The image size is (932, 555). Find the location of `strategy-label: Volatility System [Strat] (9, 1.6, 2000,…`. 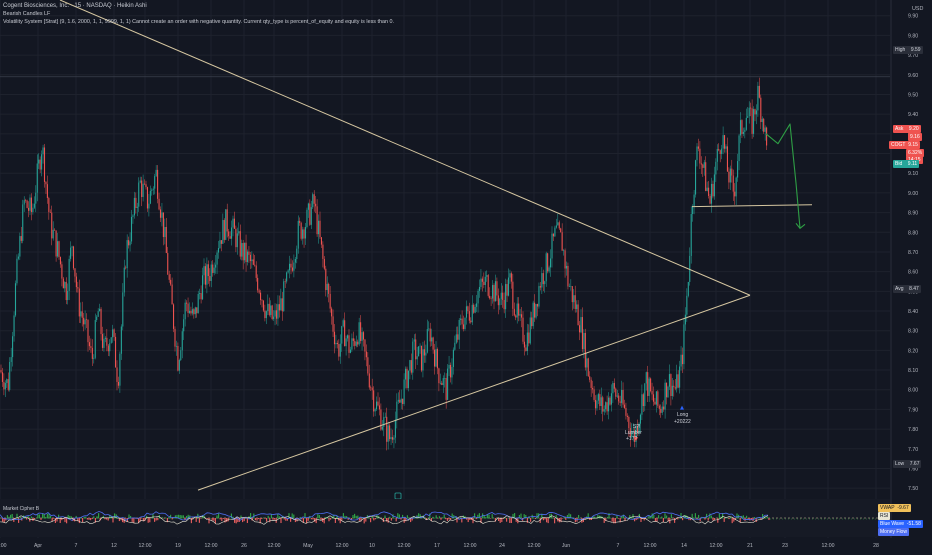

strategy-label: Volatility System [Strat] (9, 1.6, 2000,… is located at coordinates (198, 22).